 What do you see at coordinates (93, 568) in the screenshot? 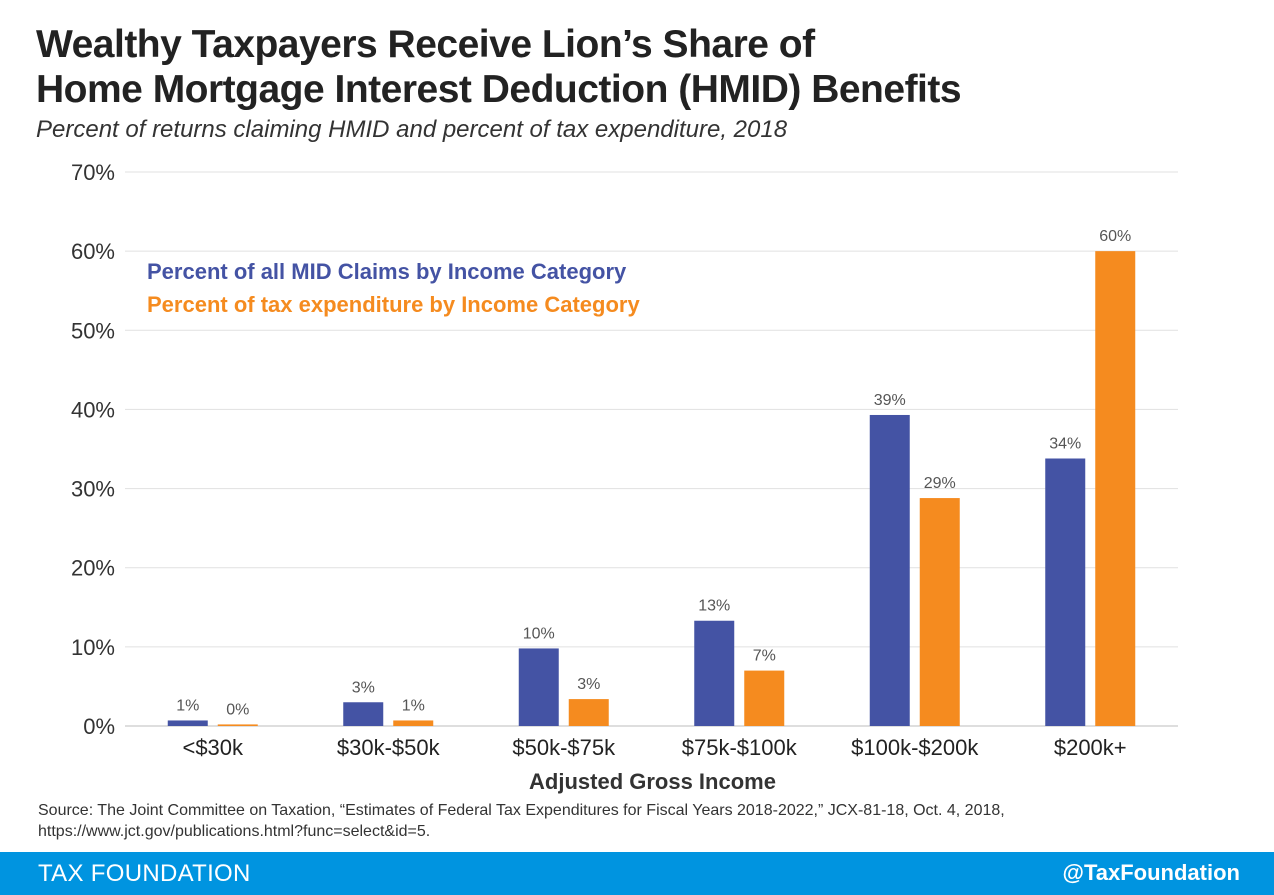
I see `y-tick-label: 20%` at bounding box center [93, 568].